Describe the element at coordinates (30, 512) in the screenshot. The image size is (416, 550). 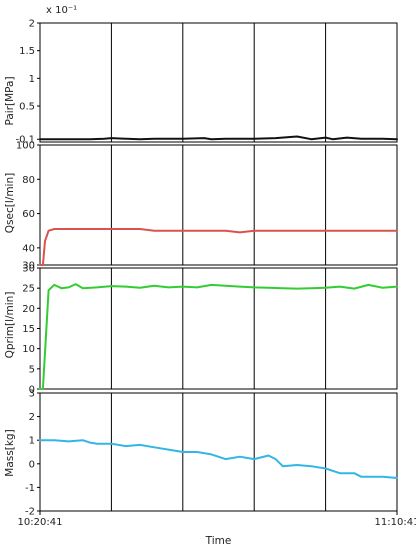
I see `y-tick-label-4-6: -2` at that location.